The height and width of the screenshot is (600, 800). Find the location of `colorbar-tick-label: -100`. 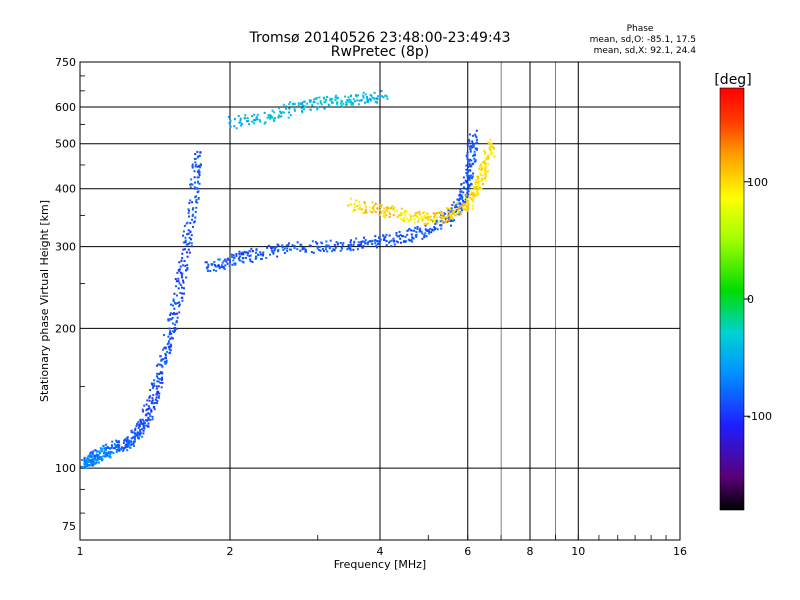

colorbar-tick-label: -100 is located at coordinates (759, 416).